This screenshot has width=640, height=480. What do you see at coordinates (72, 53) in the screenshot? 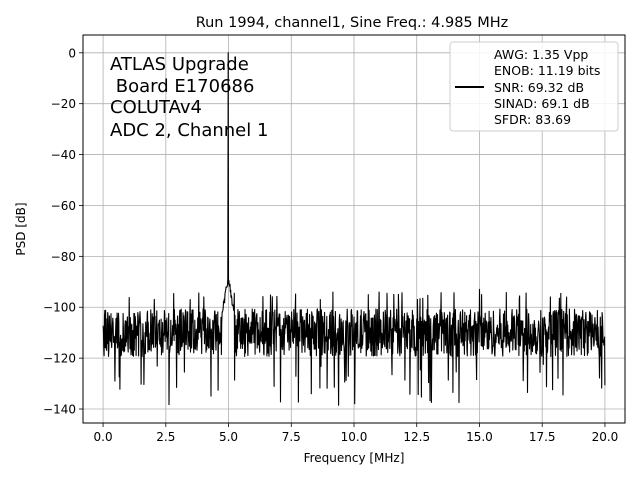
I see `y-tick-label: 0` at bounding box center [72, 53].